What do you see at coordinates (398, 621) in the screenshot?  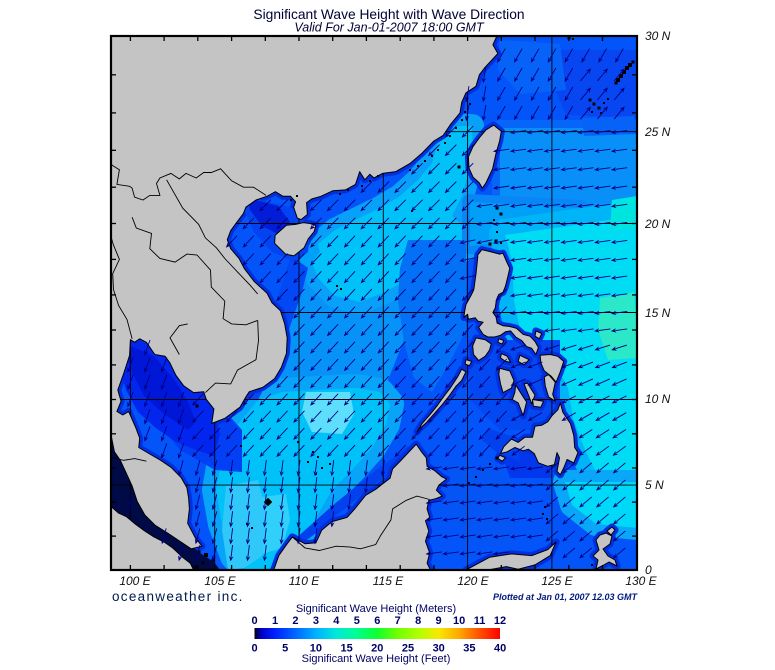 I see `svg-text: 7` at bounding box center [398, 621].